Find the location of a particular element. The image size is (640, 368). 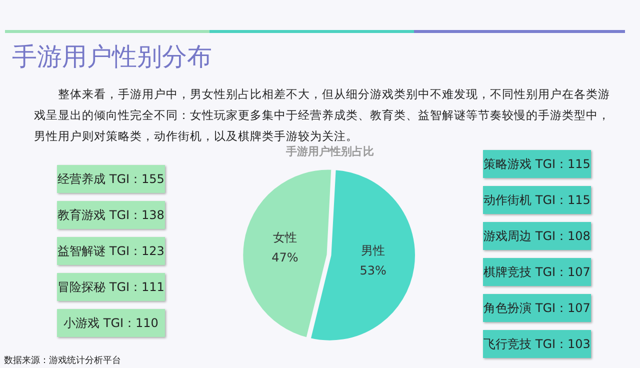

text: 棋牌竞技 TGI：107 is located at coordinates (537, 272).